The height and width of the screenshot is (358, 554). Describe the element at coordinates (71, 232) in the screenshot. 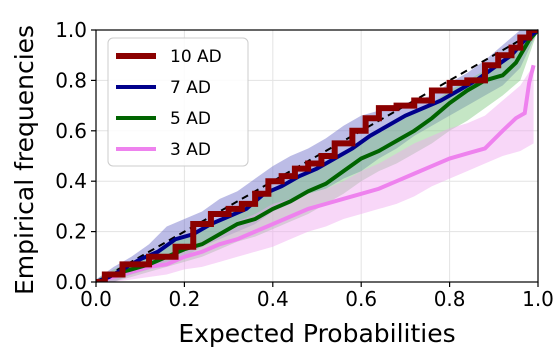

I see `y-tick-label: 0.2` at that location.